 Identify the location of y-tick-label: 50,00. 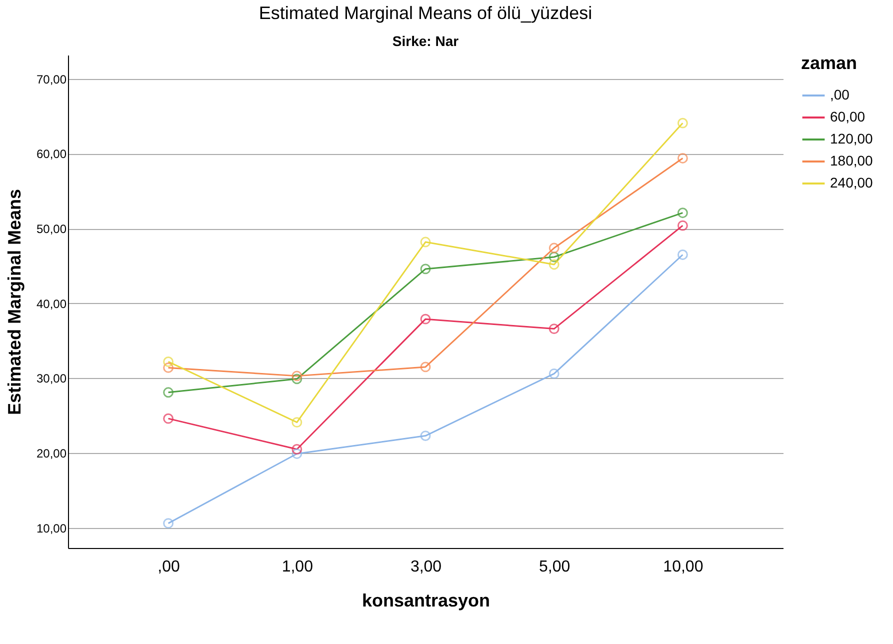
(51, 229).